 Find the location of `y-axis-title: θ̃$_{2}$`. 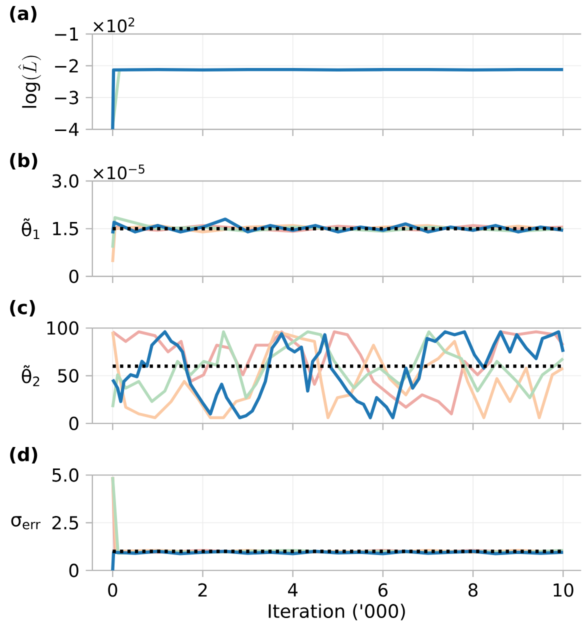

y-axis-title: θ̃$_{2}$ is located at coordinates (31, 375).